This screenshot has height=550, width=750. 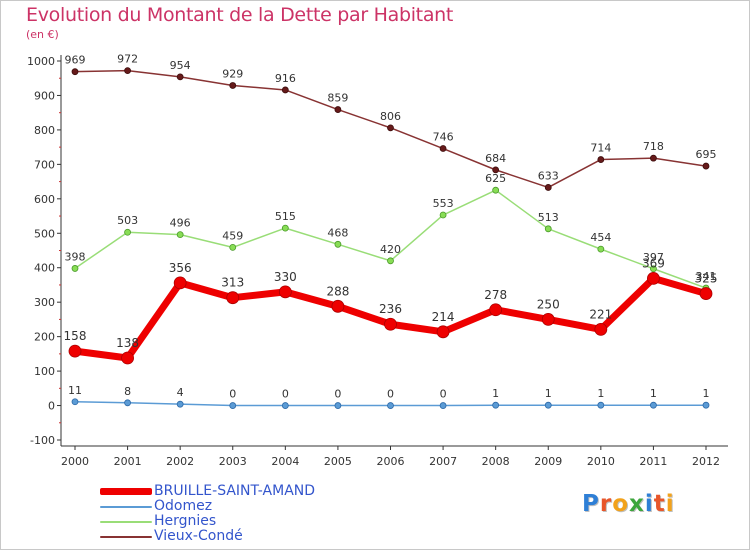 I want to click on legend-swatch-vieux-conde, so click(x=126, y=537).